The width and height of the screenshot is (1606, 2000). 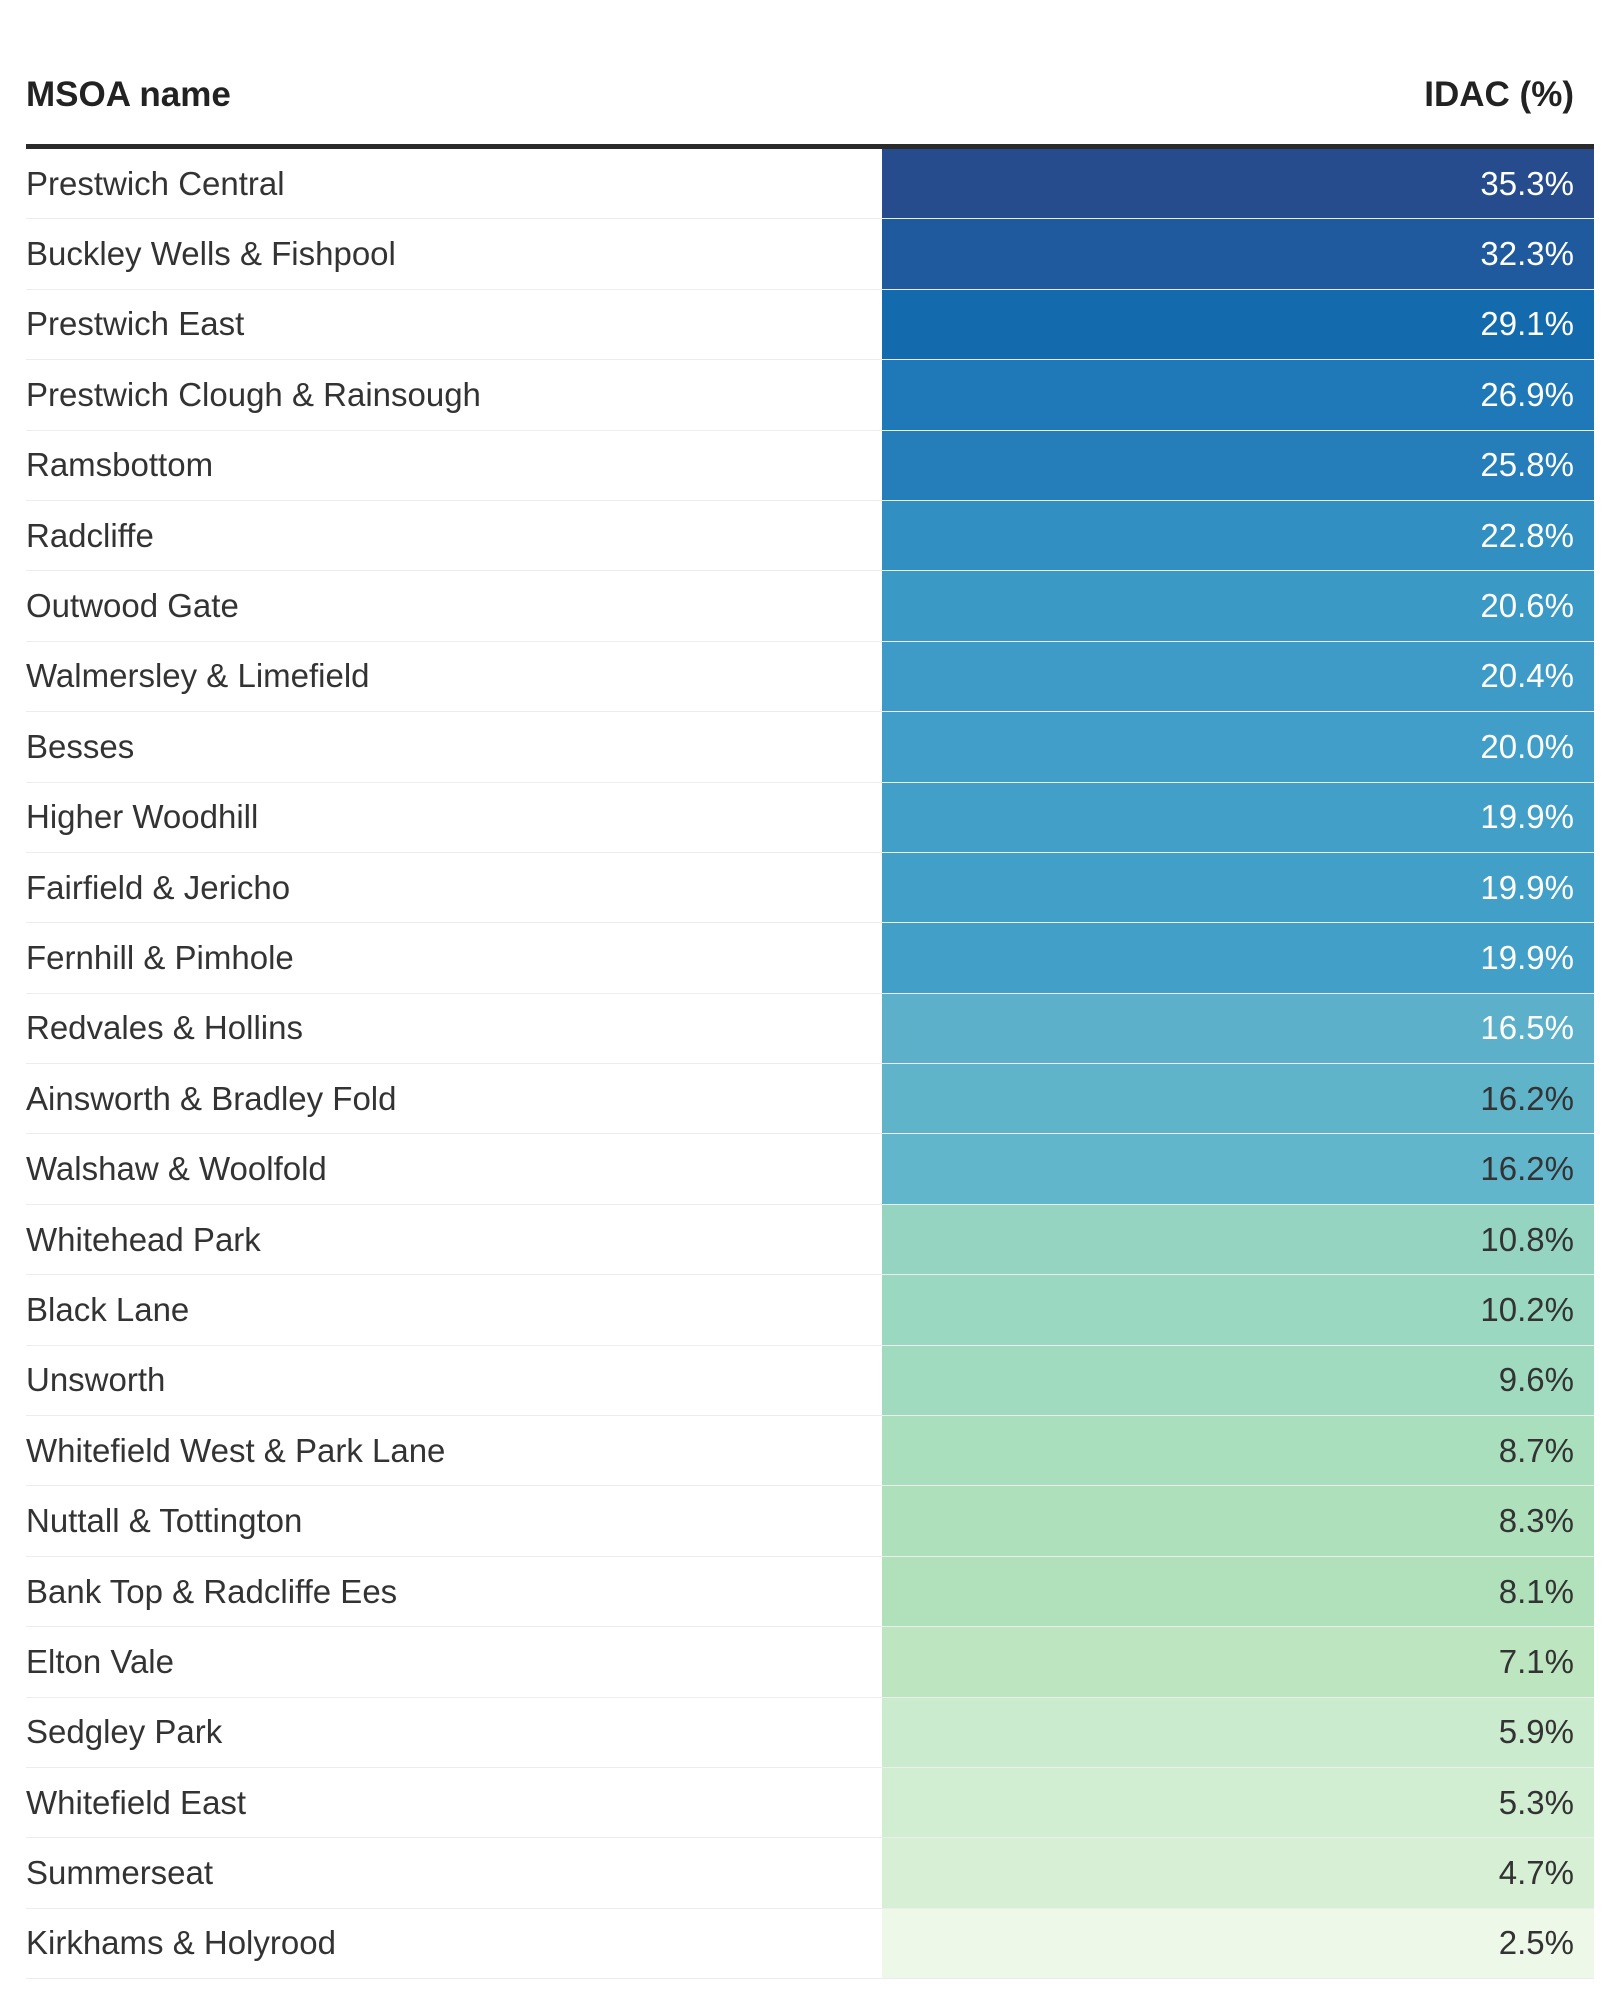 What do you see at coordinates (810, 184) in the screenshot?
I see `table-row: Prestwich Central 35.3%` at bounding box center [810, 184].